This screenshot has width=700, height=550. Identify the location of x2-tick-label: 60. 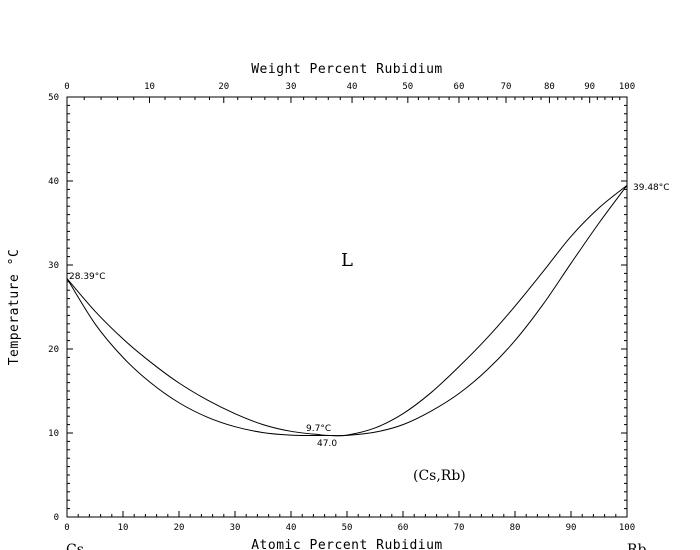
(459, 87).